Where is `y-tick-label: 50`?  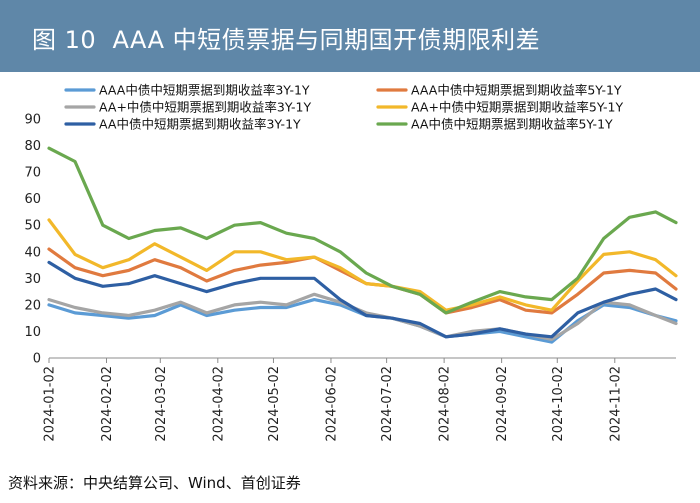 y-tick-label: 50 is located at coordinates (32, 226).